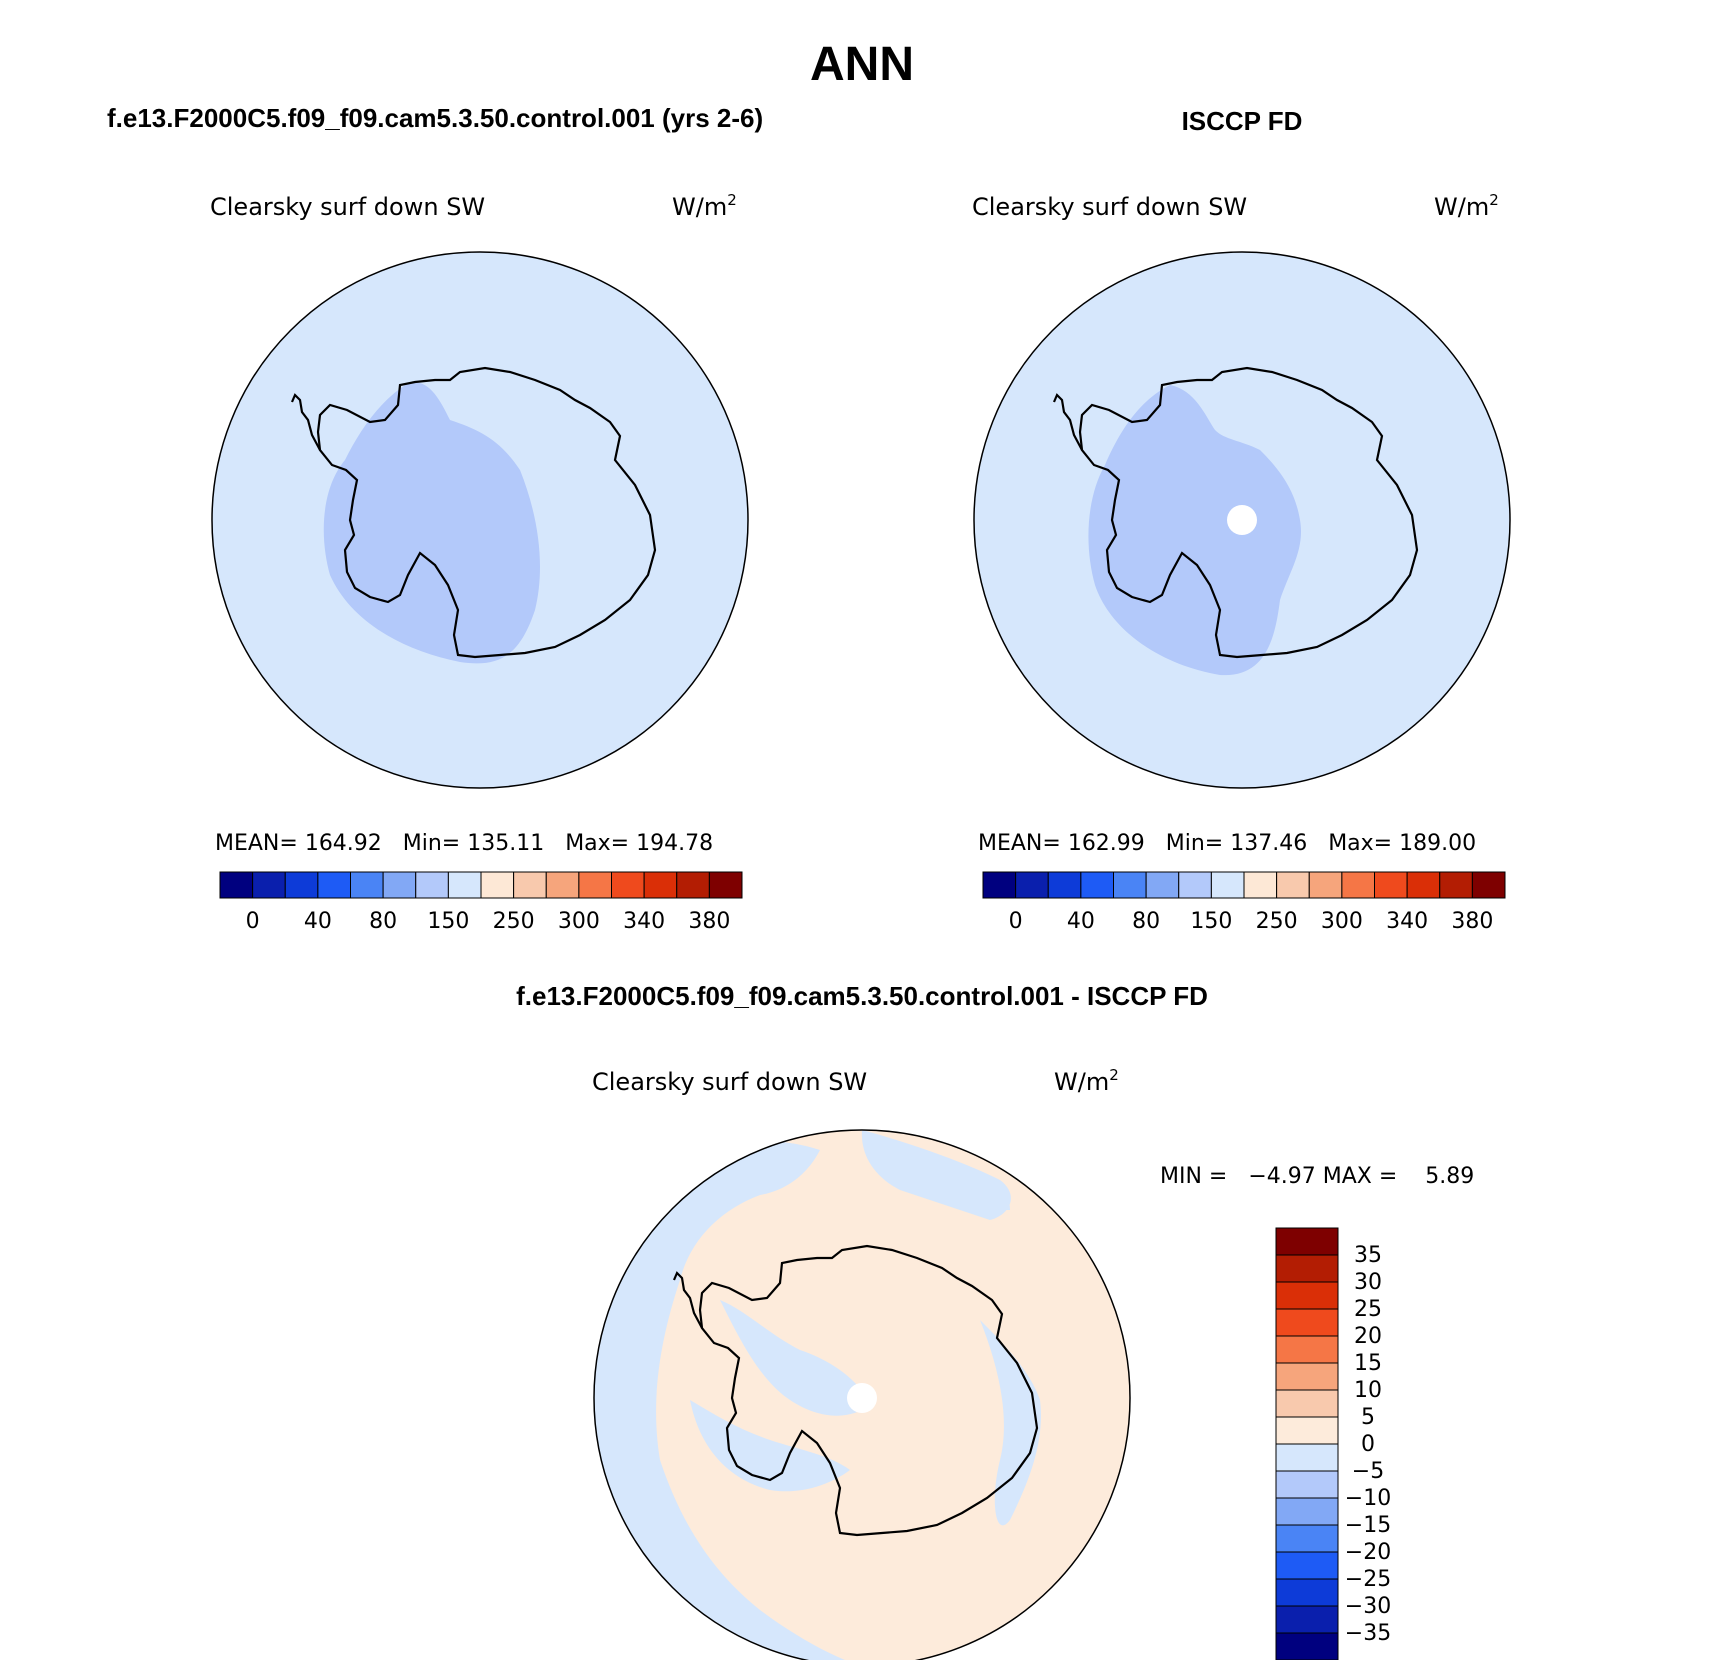 The width and height of the screenshot is (1710, 1660). What do you see at coordinates (1368, 1525) in the screenshot?
I see `colorbar-tick-label: −15` at bounding box center [1368, 1525].